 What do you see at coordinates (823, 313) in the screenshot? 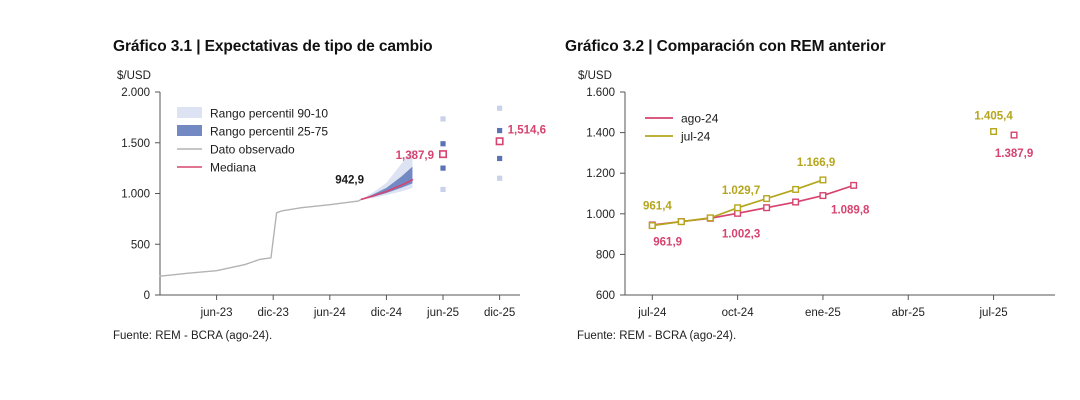
I see `x-tick-label-2: ene-25` at bounding box center [823, 313].